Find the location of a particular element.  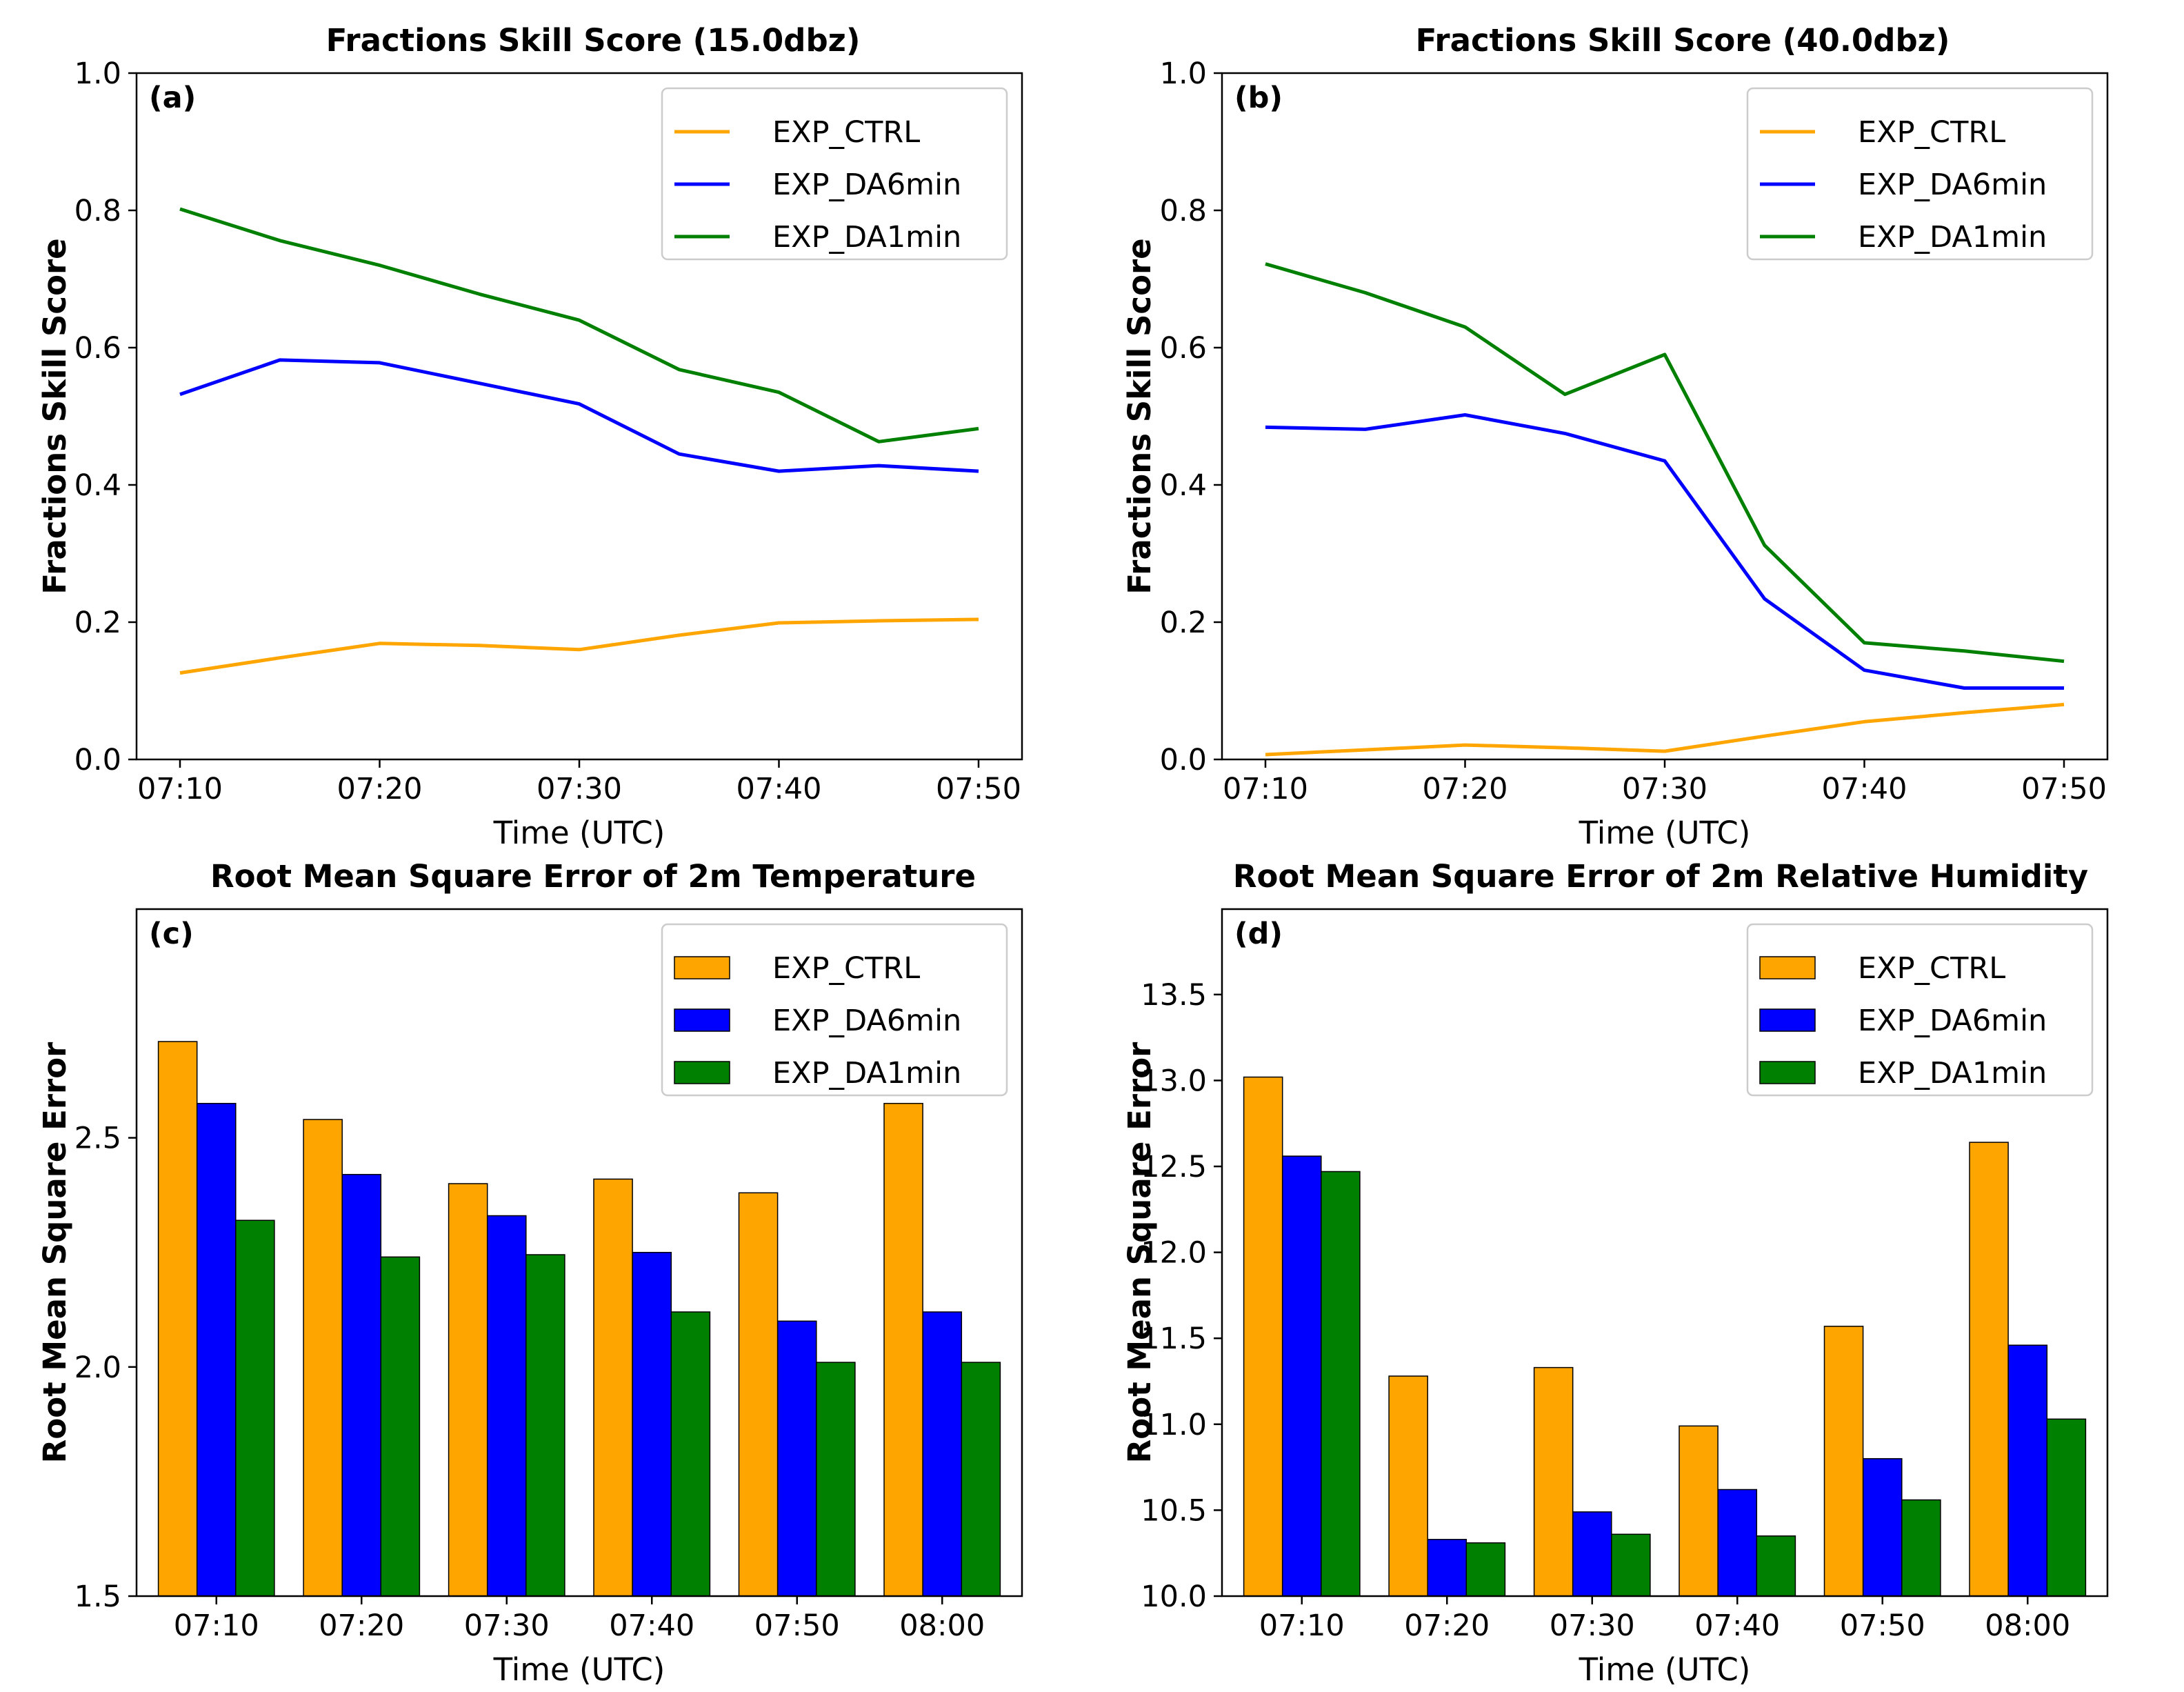

panel-label: (b) is located at coordinates (1258, 98).